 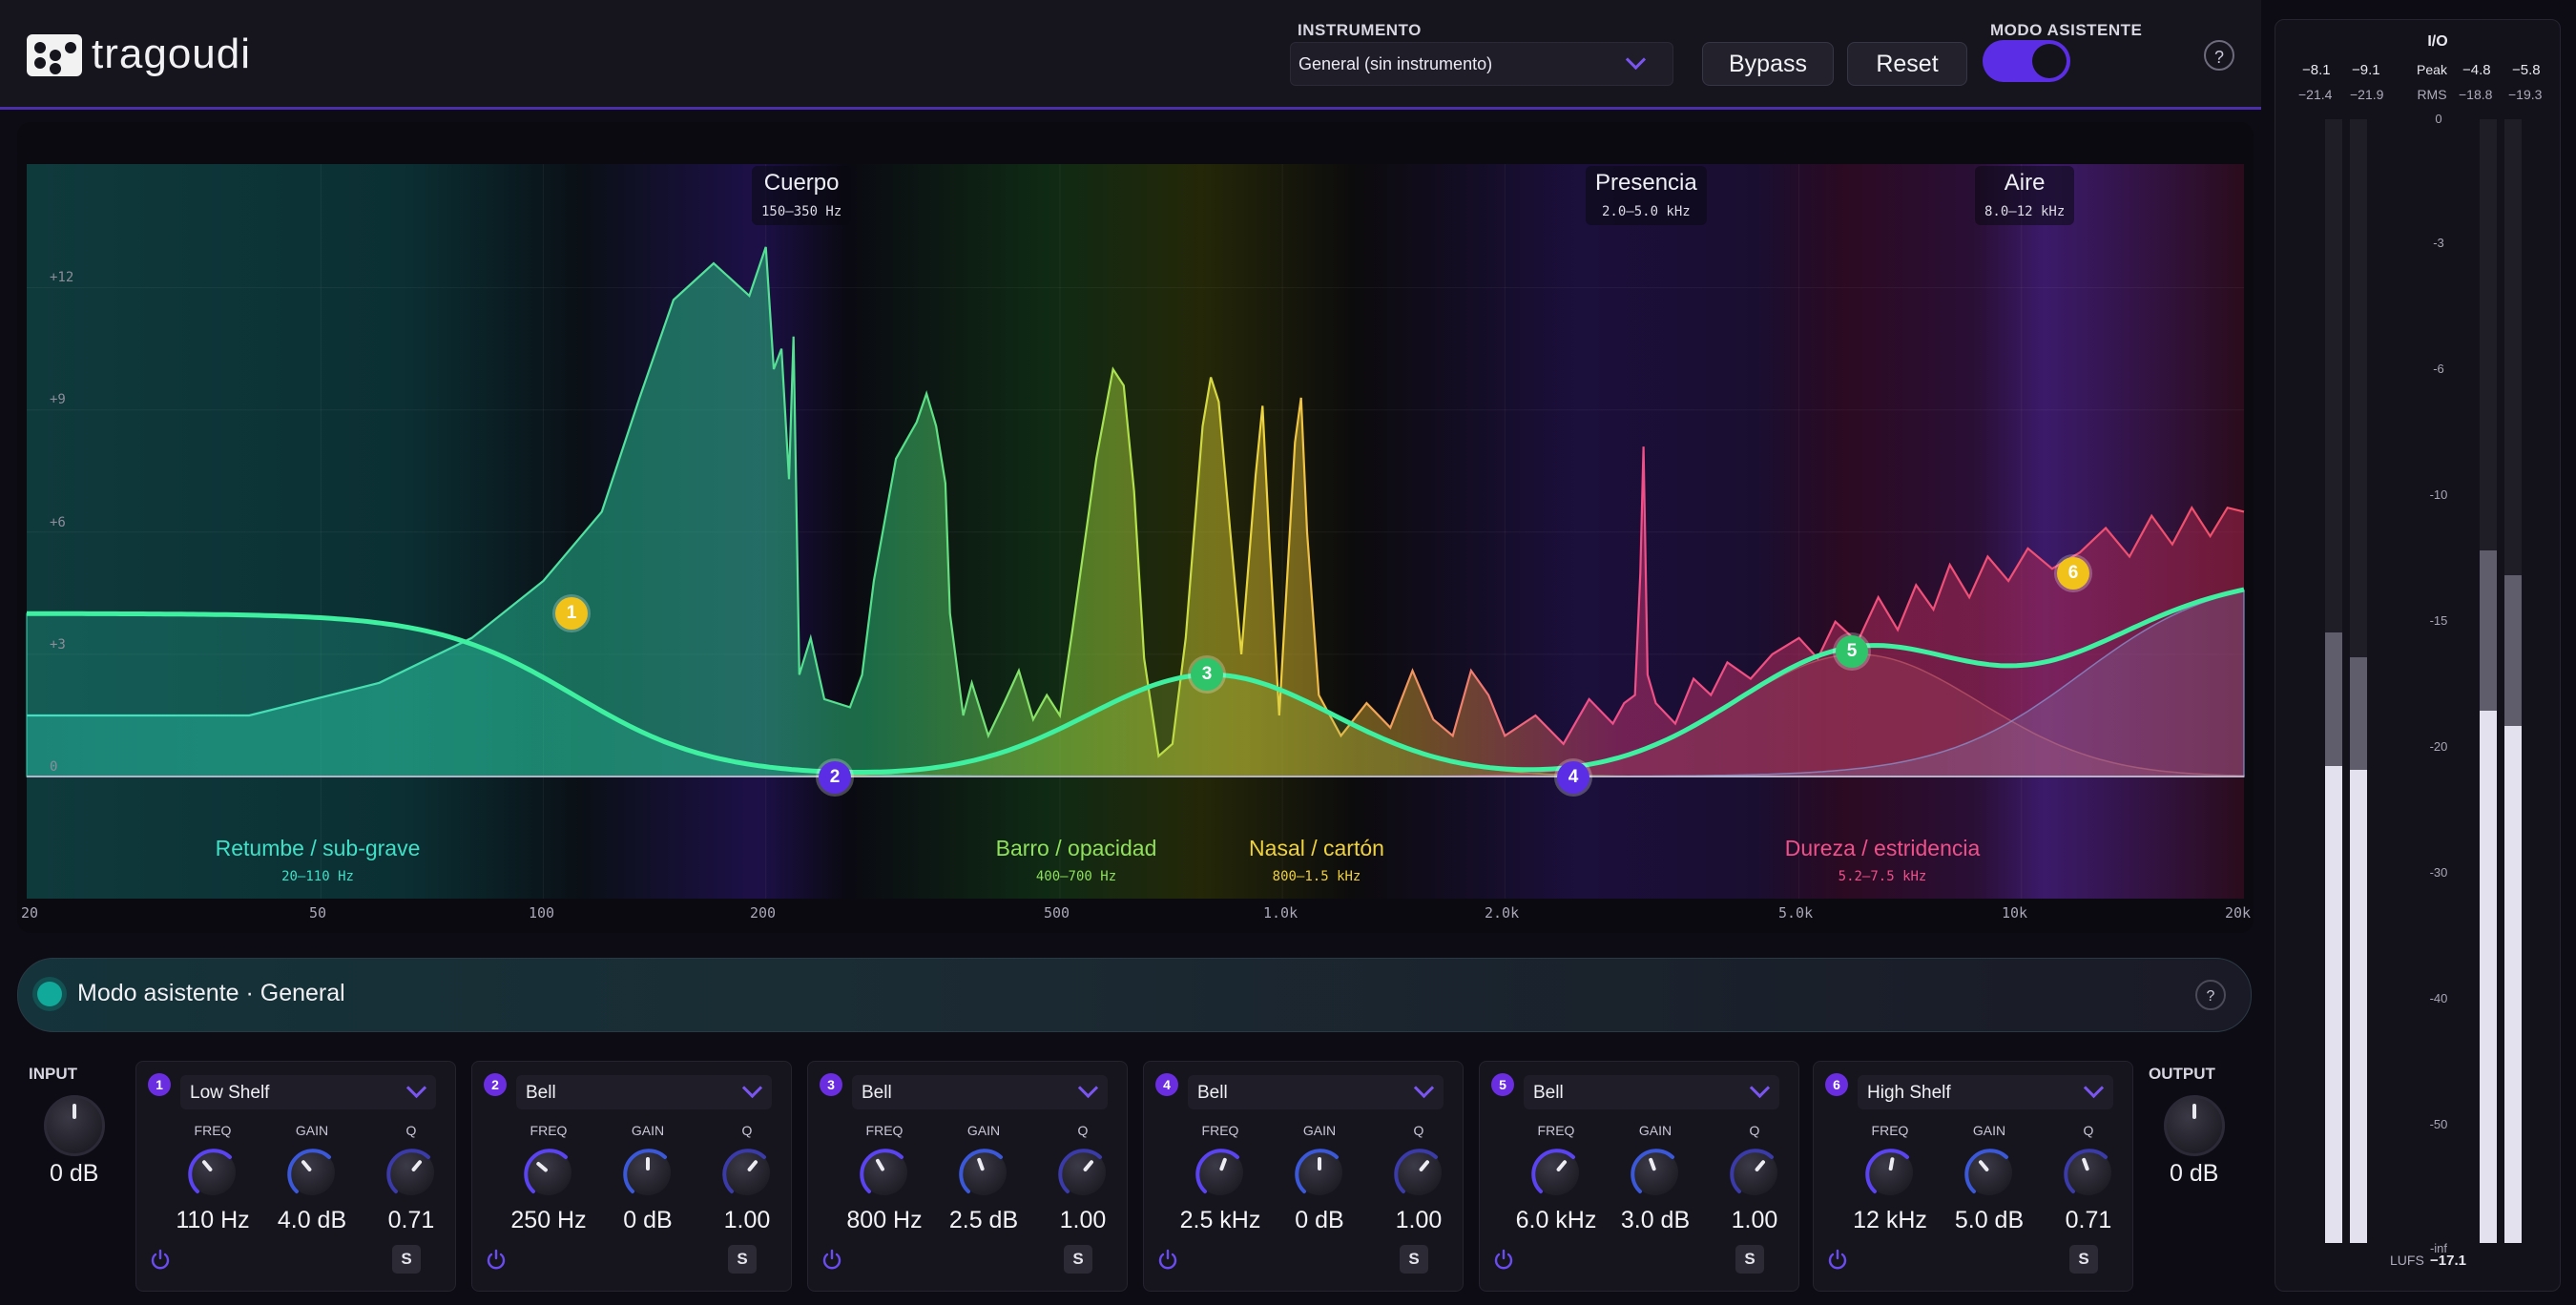 I want to click on assist-mode-toggle, so click(x=2026, y=61).